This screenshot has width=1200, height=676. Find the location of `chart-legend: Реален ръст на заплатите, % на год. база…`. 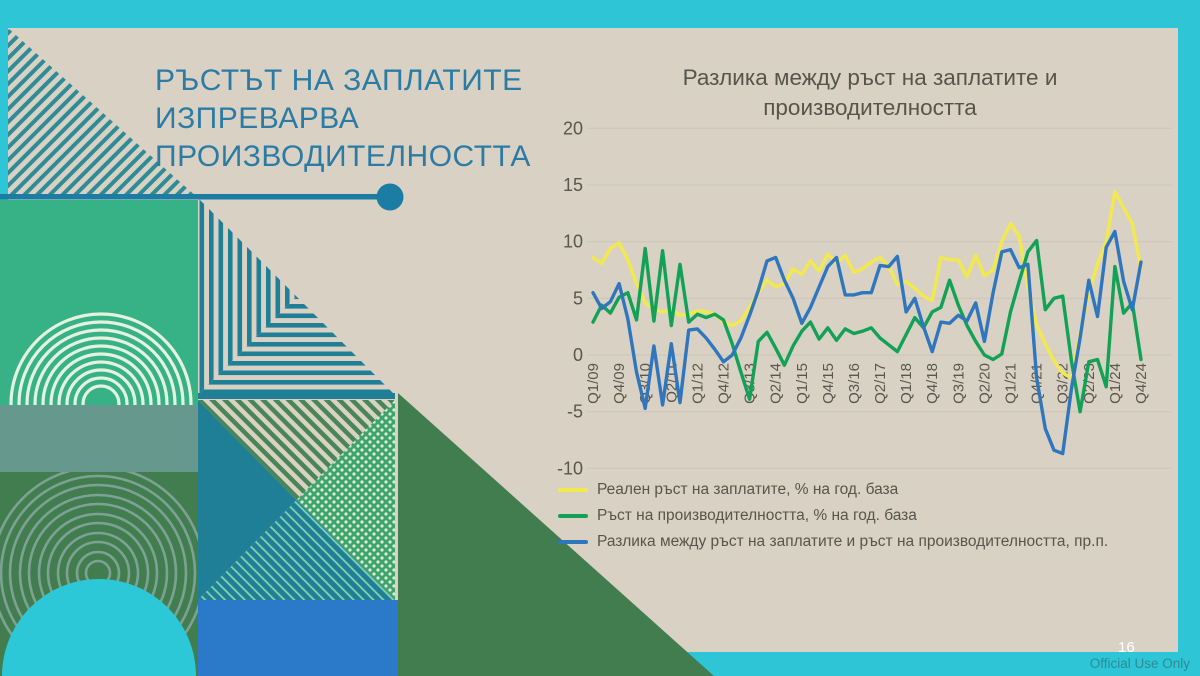

chart-legend: Реален ръст на заплатите, % на год. база… is located at coordinates (878, 516).